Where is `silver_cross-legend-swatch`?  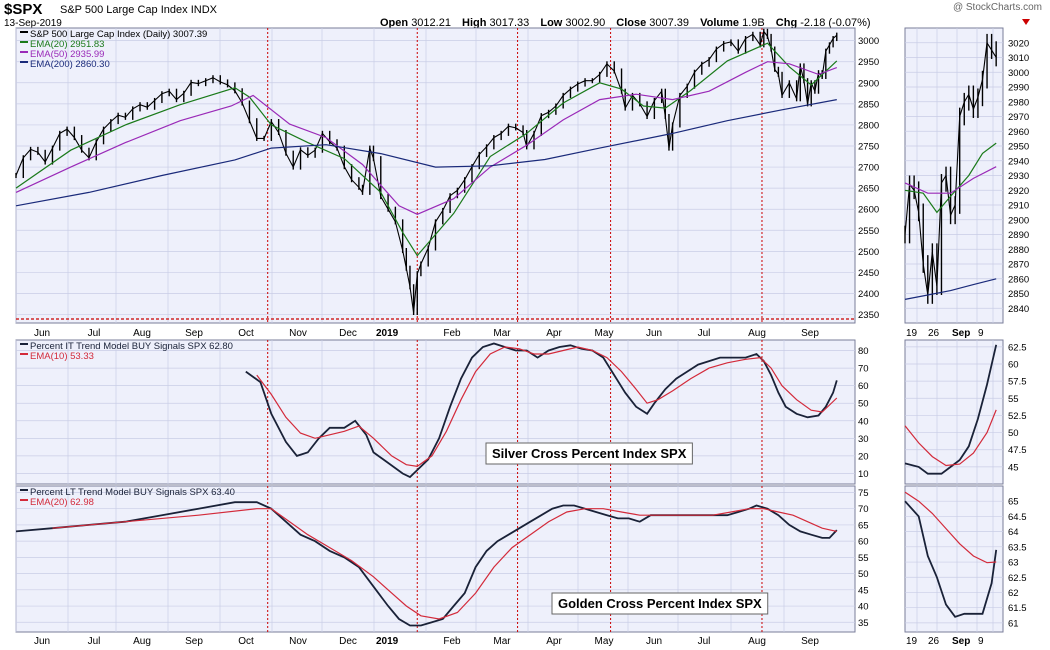
silver_cross-legend-swatch is located at coordinates (24, 354).